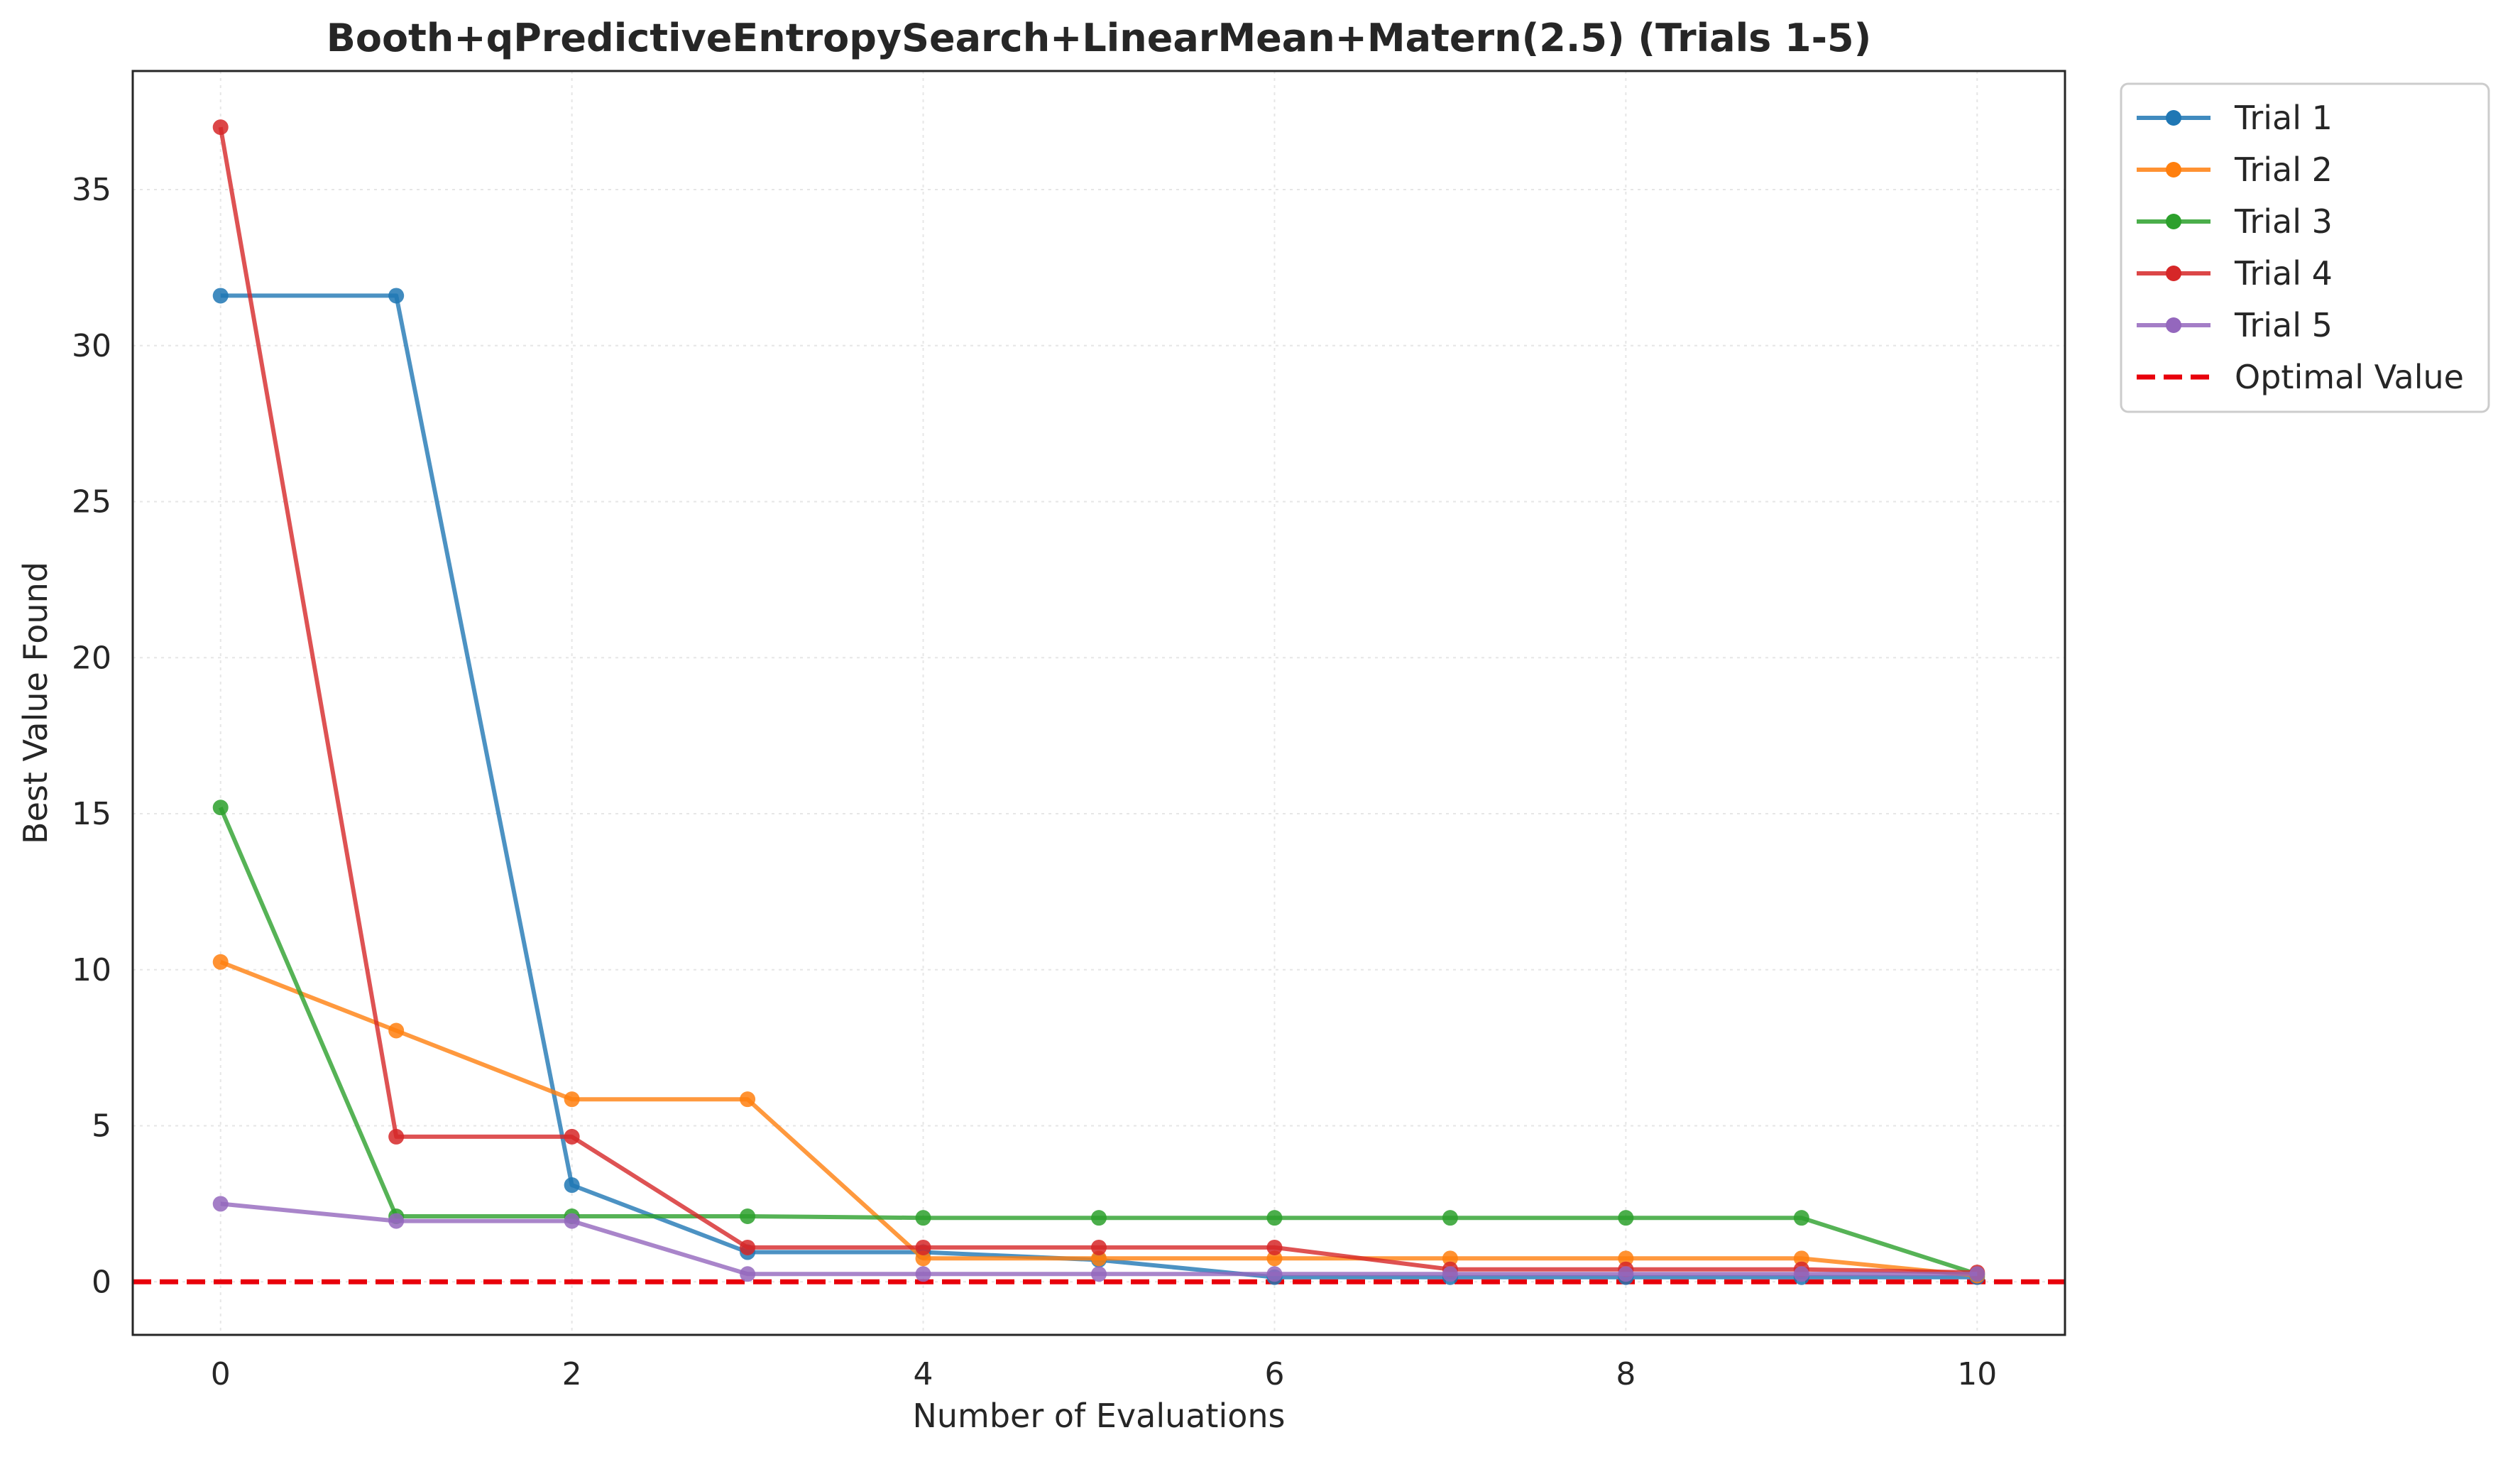 The width and height of the screenshot is (2520, 1457). What do you see at coordinates (2284, 118) in the screenshot?
I see `legend-label: Trial 1` at bounding box center [2284, 118].